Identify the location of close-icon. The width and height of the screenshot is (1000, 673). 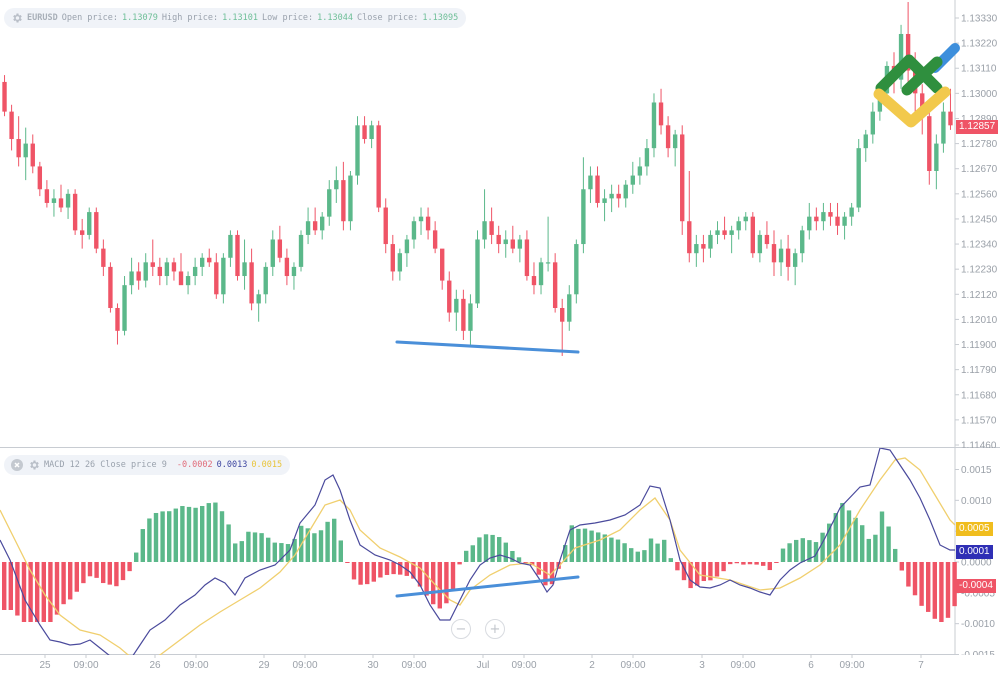
(16, 465).